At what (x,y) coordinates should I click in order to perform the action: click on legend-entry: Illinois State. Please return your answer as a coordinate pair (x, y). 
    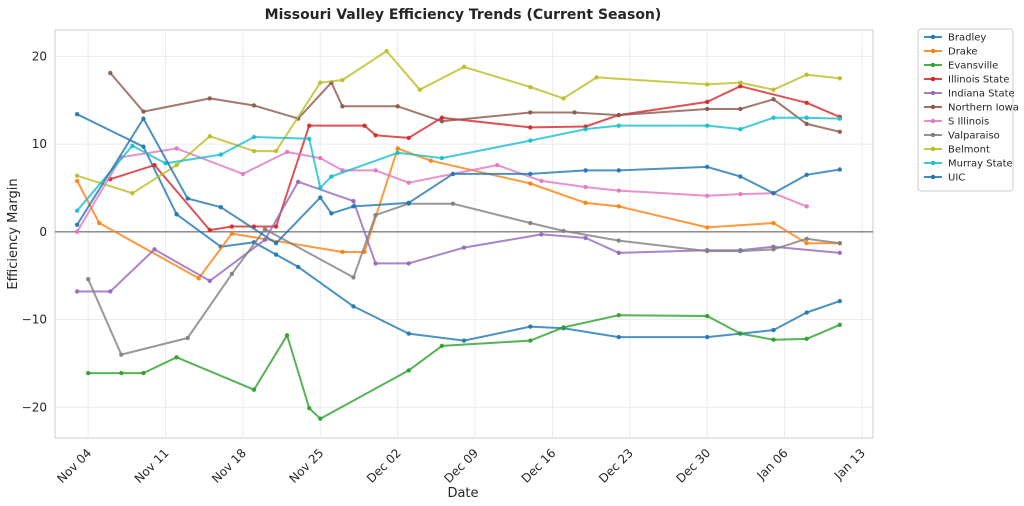
    Looking at the image, I should click on (966, 80).